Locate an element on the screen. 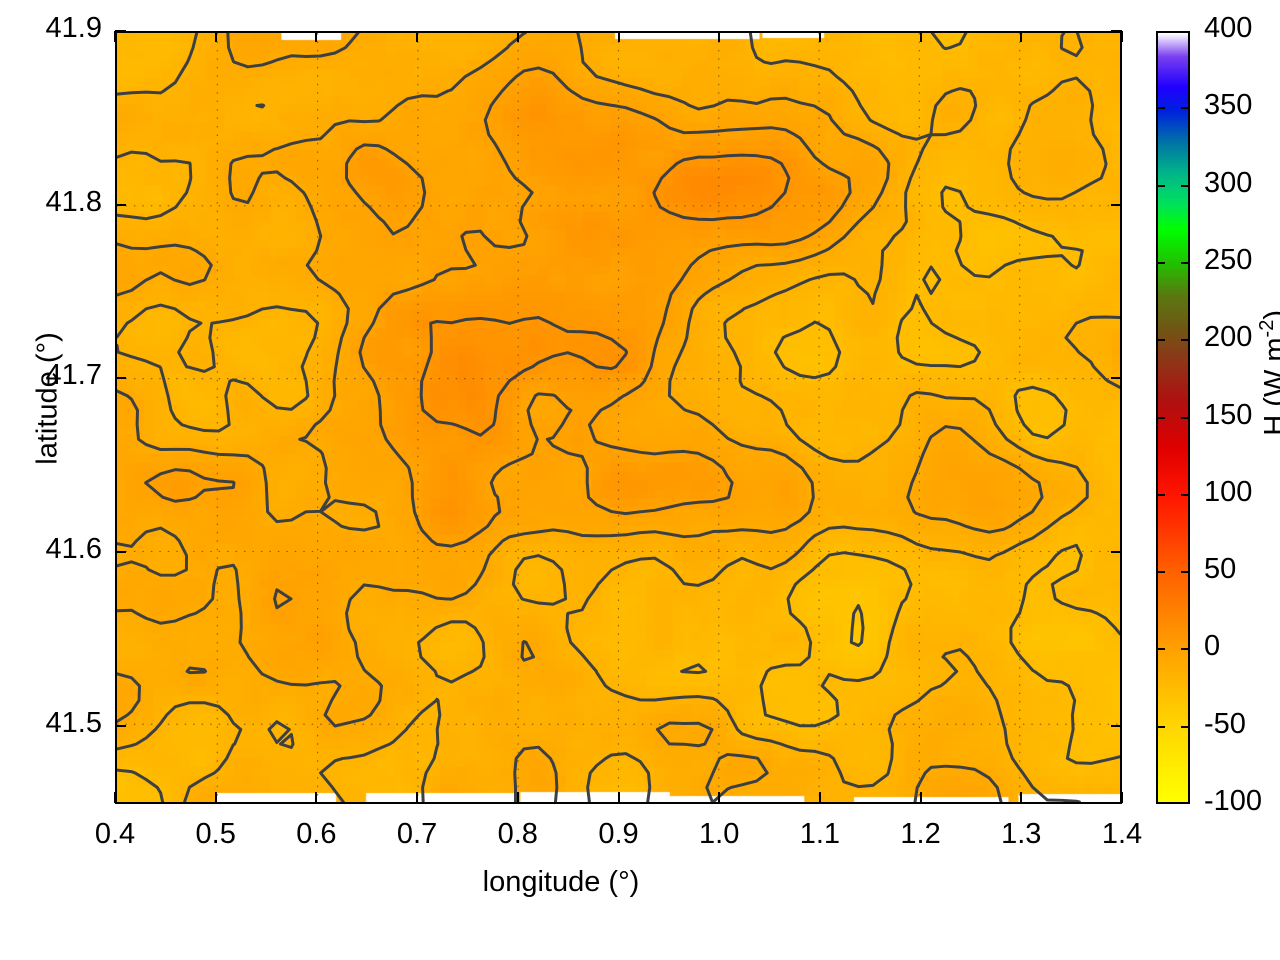 The width and height of the screenshot is (1280, 960). y-tick-label-41.8: 41.8 is located at coordinates (73, 201).